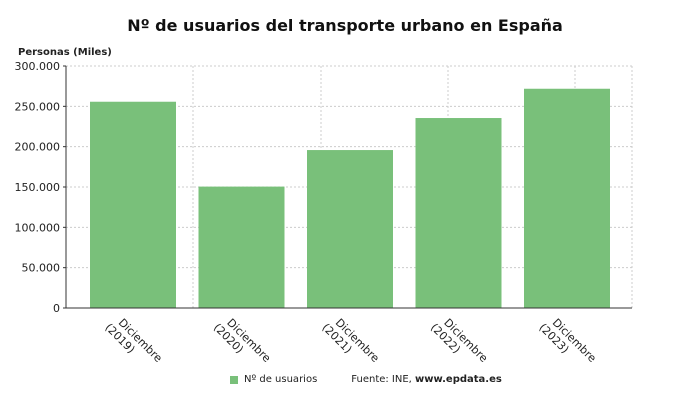 The height and width of the screenshot is (405, 690). I want to click on y-tick-label: 100.000, so click(38, 227).